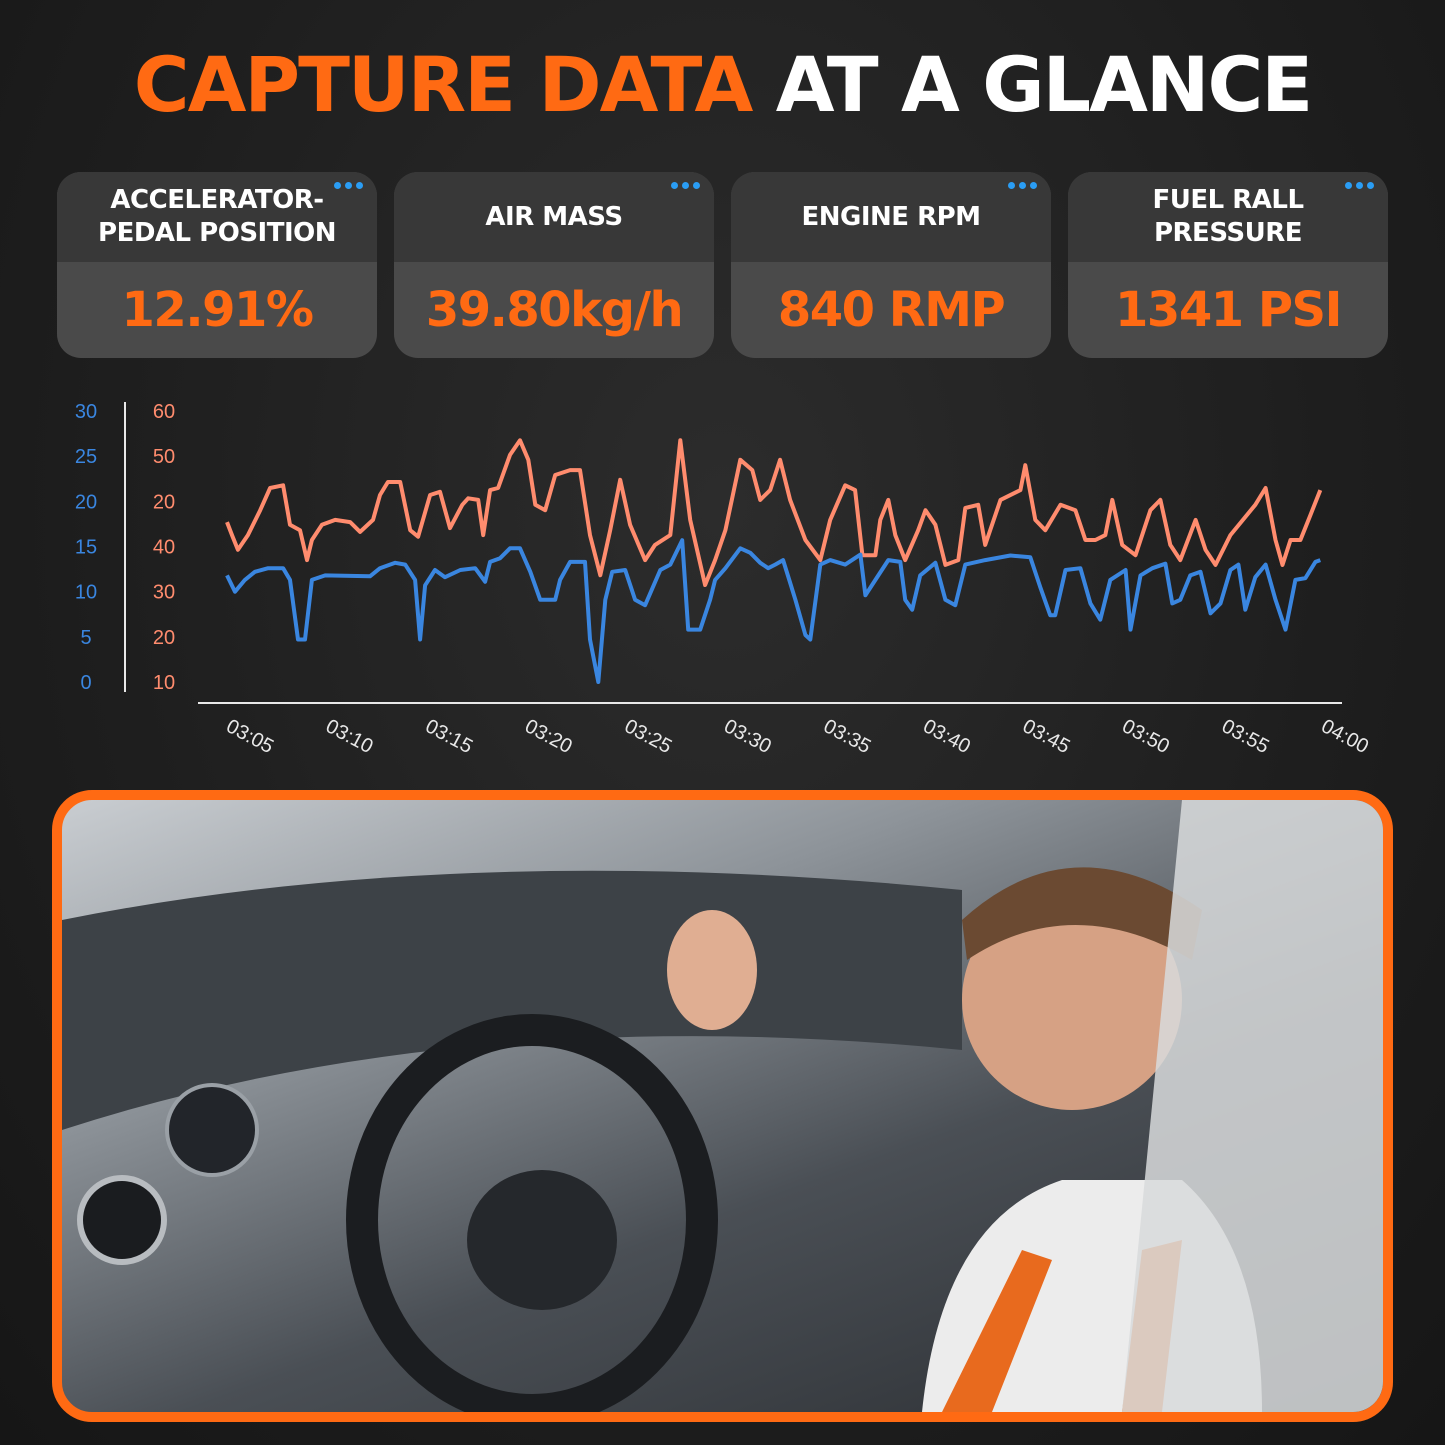 The height and width of the screenshot is (1445, 1445). What do you see at coordinates (86, 457) in the screenshot?
I see `y-left-tick-label: 25` at bounding box center [86, 457].